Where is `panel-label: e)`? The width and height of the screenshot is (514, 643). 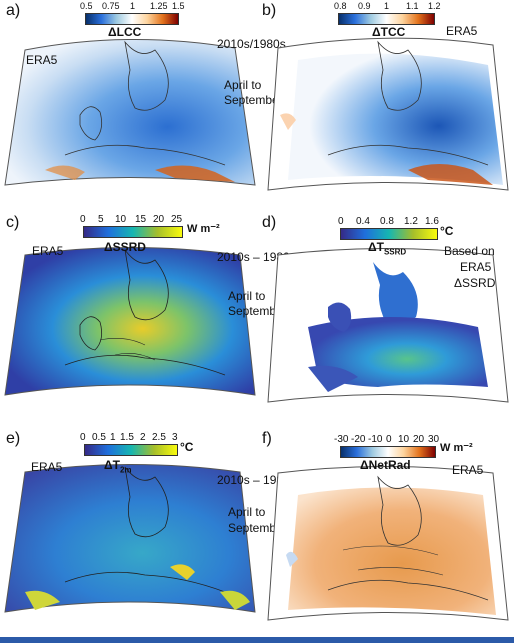 panel-label: e) is located at coordinates (13, 438).